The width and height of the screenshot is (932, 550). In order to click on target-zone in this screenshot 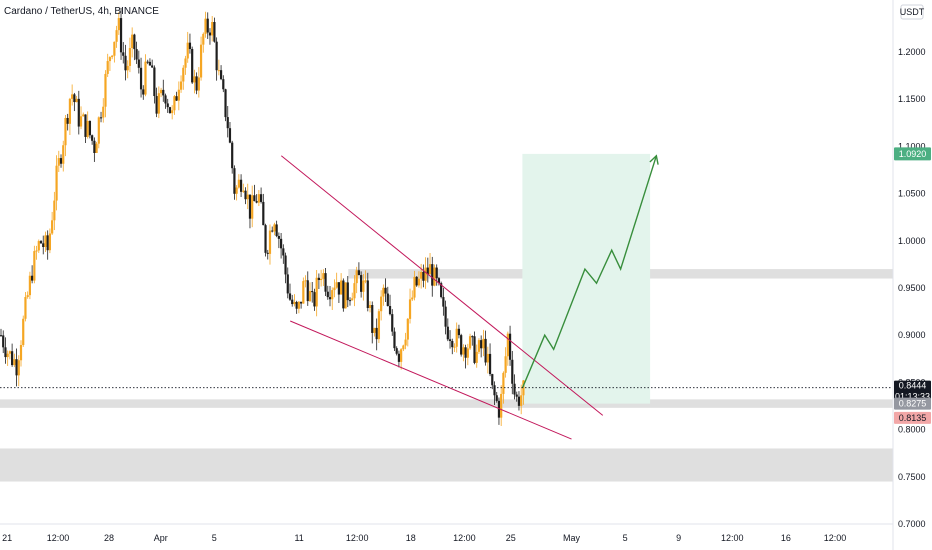, I will do `click(586, 278)`.